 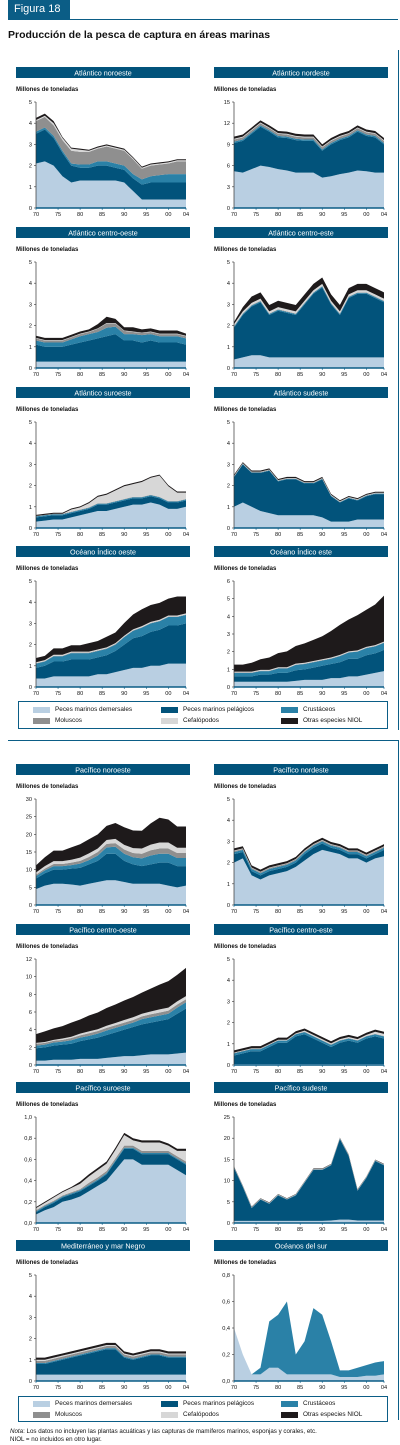 I want to click on y-tick-label: 9, so click(x=228, y=145).